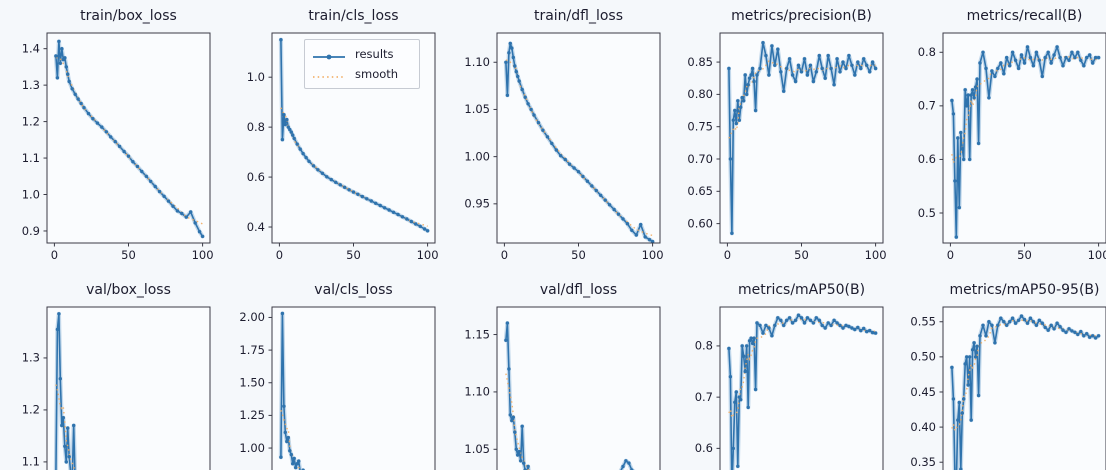 The height and width of the screenshot is (470, 1106). Describe the element at coordinates (923, 392) in the screenshot. I see `svg-text: 0.45` at that location.